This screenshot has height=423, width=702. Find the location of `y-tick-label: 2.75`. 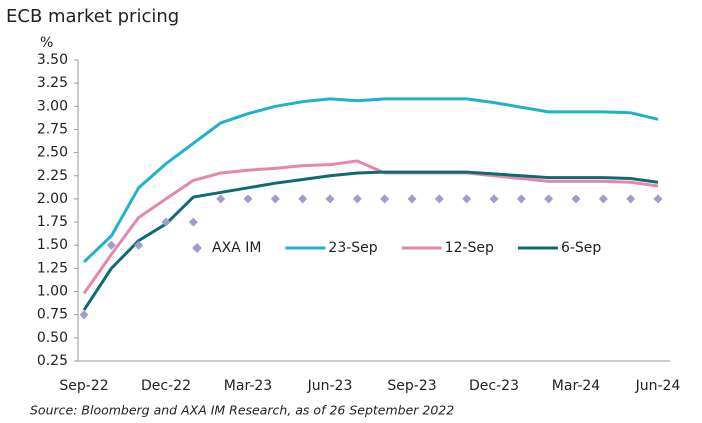

y-tick-label: 2.75 is located at coordinates (52, 129).